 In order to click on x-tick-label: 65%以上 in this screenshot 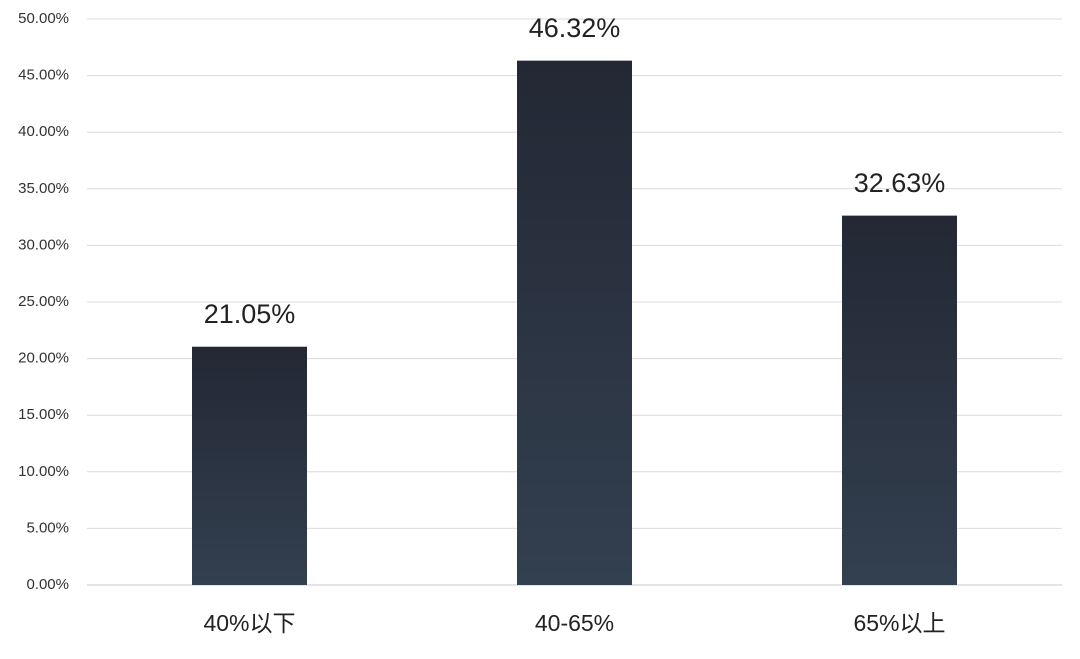, I will do `click(899, 623)`.